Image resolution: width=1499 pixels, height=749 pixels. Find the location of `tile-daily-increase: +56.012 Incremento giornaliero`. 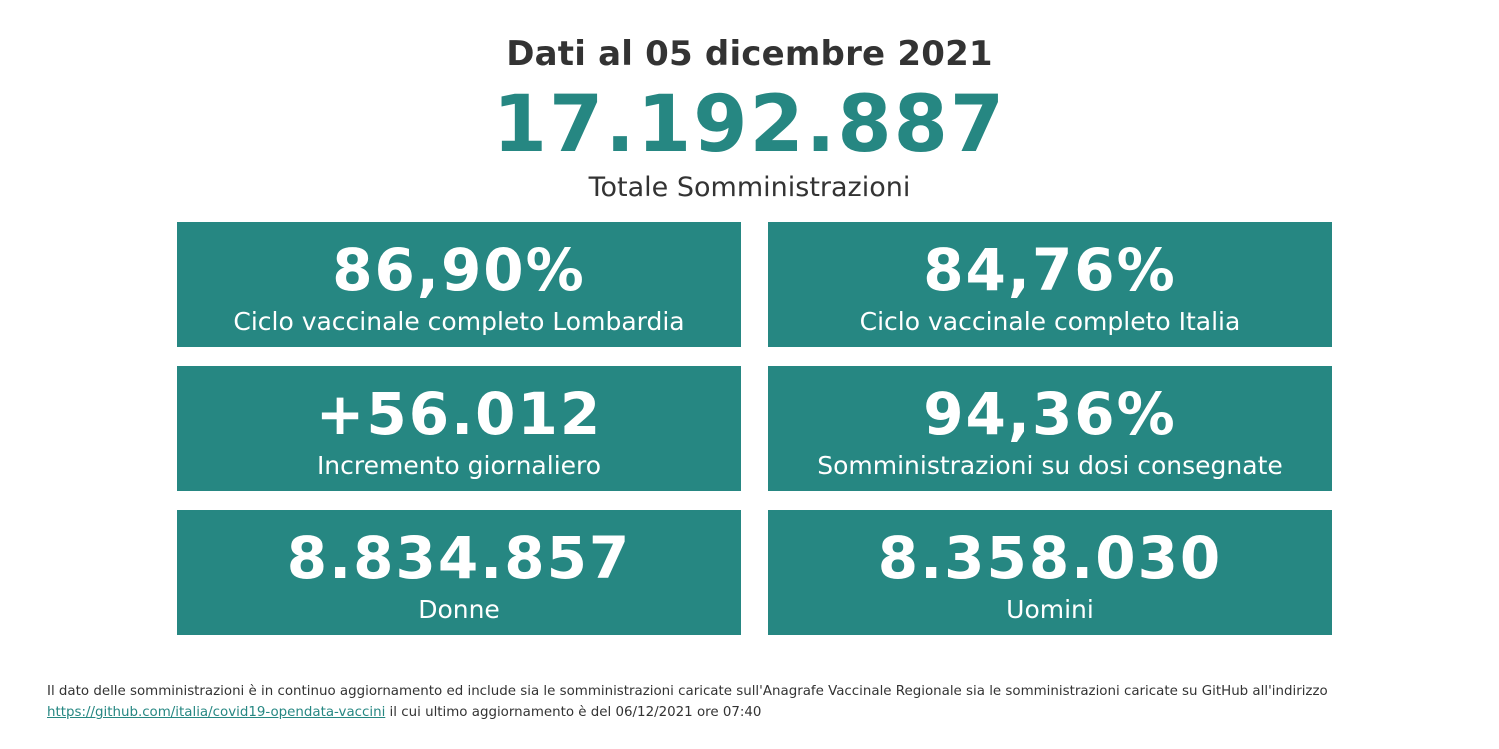

tile-daily-increase: +56.012 Incremento giornaliero is located at coordinates (459, 428).